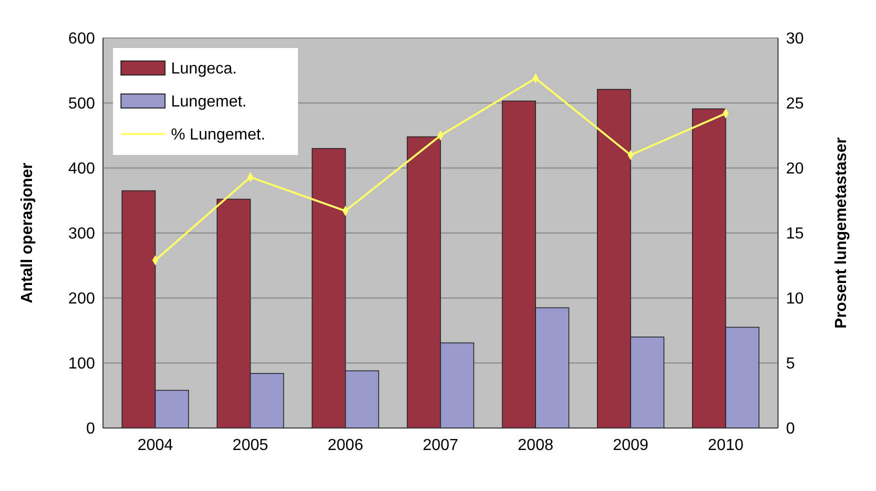  What do you see at coordinates (209, 102) in the screenshot?
I see `legend-label: Lungemet.` at bounding box center [209, 102].